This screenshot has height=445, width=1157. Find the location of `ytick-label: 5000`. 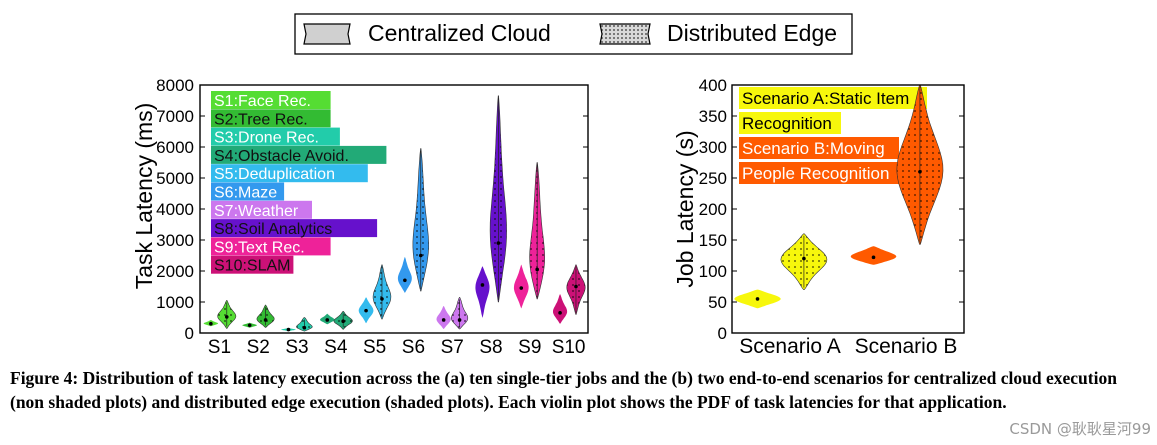

ytick-label: 5000 is located at coordinates (175, 178).